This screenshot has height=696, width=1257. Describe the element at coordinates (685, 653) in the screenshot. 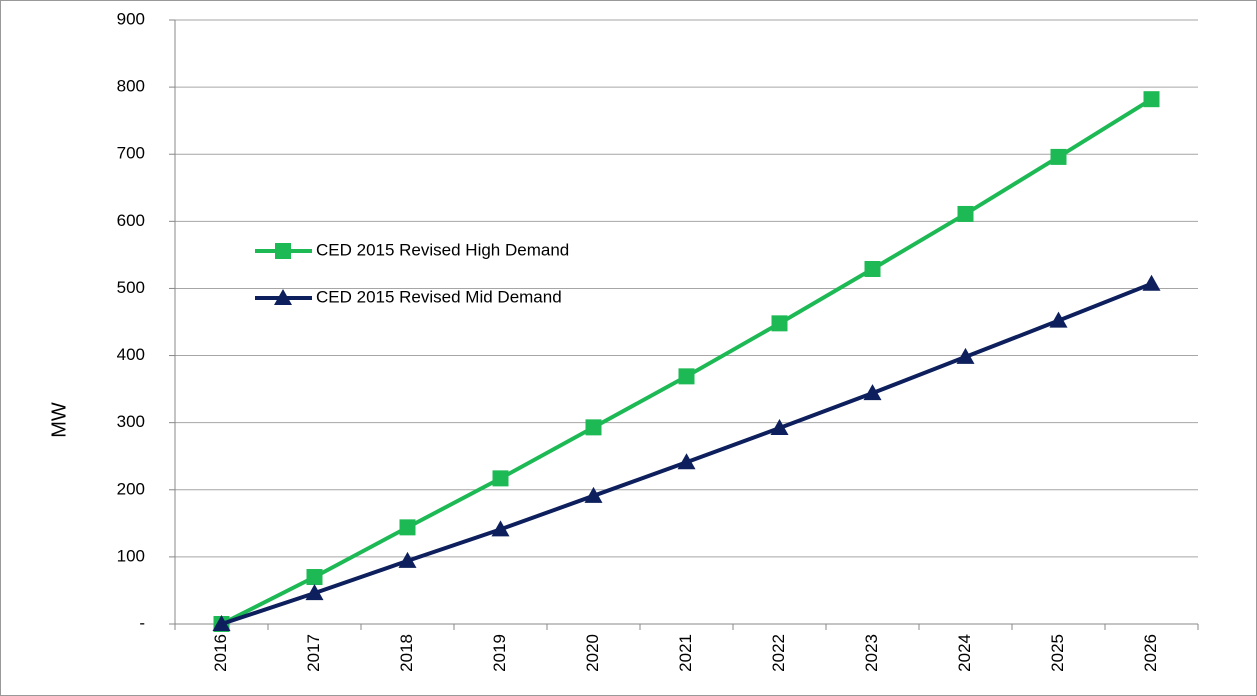

I see `x-tick-label: 2021` at that location.